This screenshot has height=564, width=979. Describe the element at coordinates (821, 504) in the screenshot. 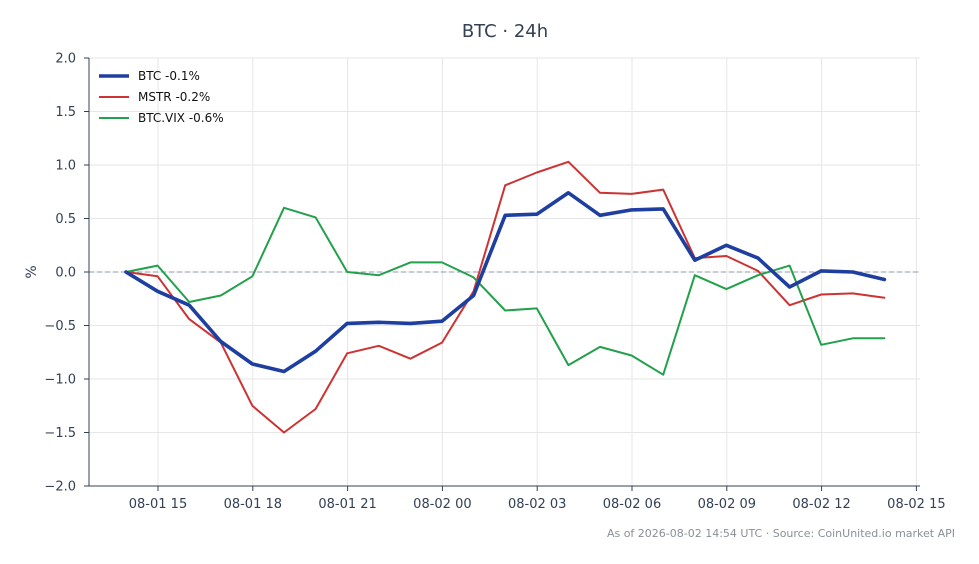

I see `x-tick-label: 08-02 12` at that location.